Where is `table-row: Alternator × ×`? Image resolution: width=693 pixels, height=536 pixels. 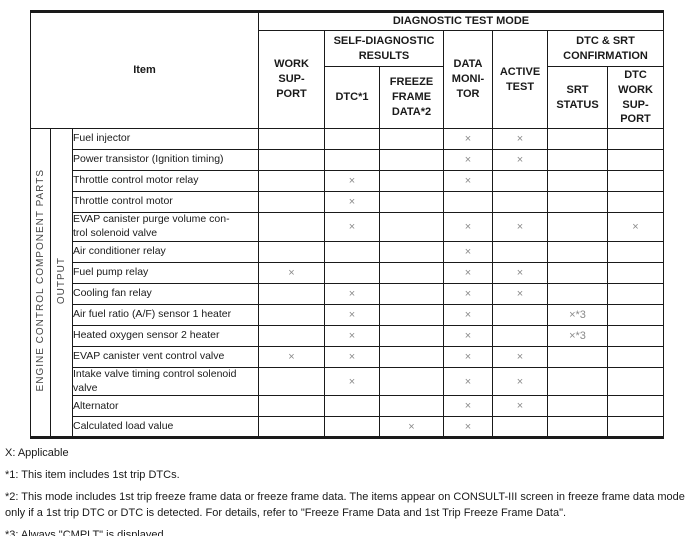 table-row: Alternator × × is located at coordinates (348, 406).